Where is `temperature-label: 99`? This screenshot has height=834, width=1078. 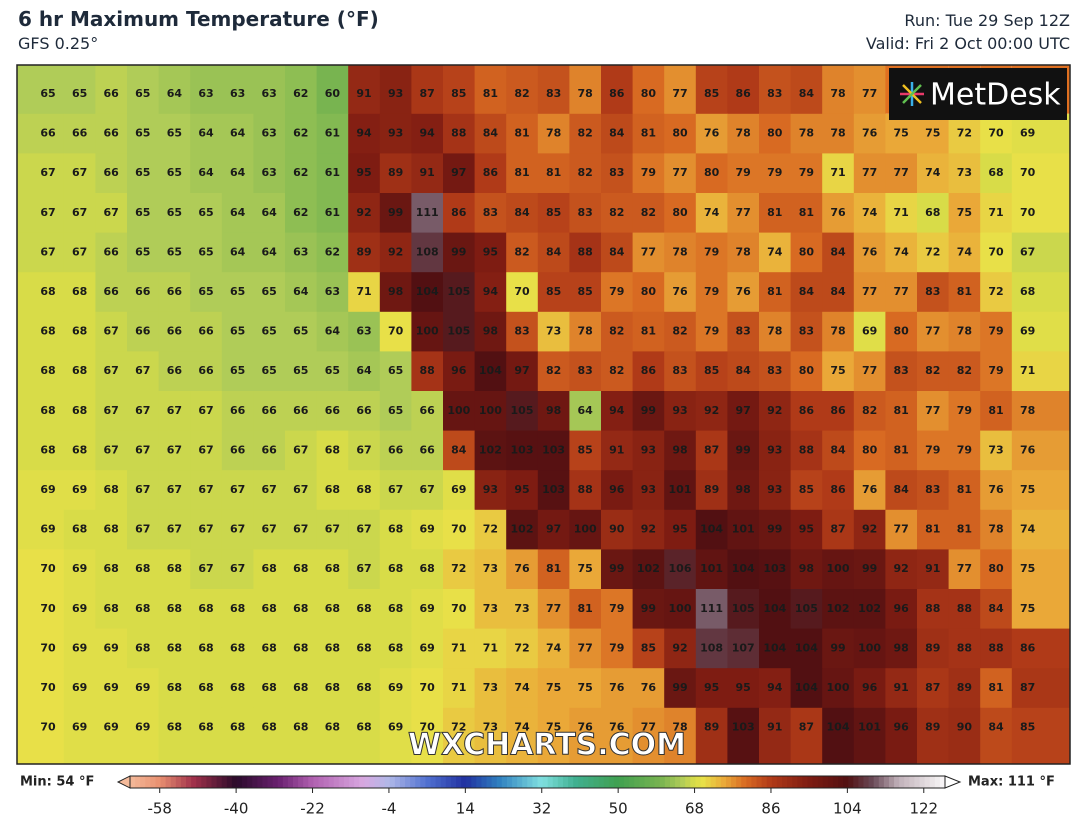 temperature-label: 99 is located at coordinates (616, 568).